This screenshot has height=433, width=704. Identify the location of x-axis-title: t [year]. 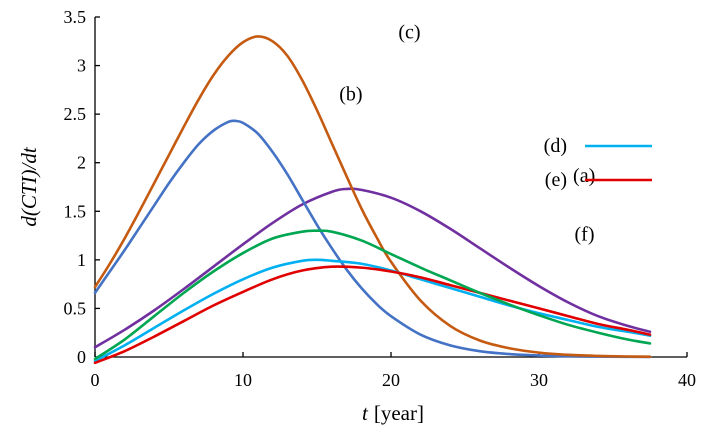
(393, 413).